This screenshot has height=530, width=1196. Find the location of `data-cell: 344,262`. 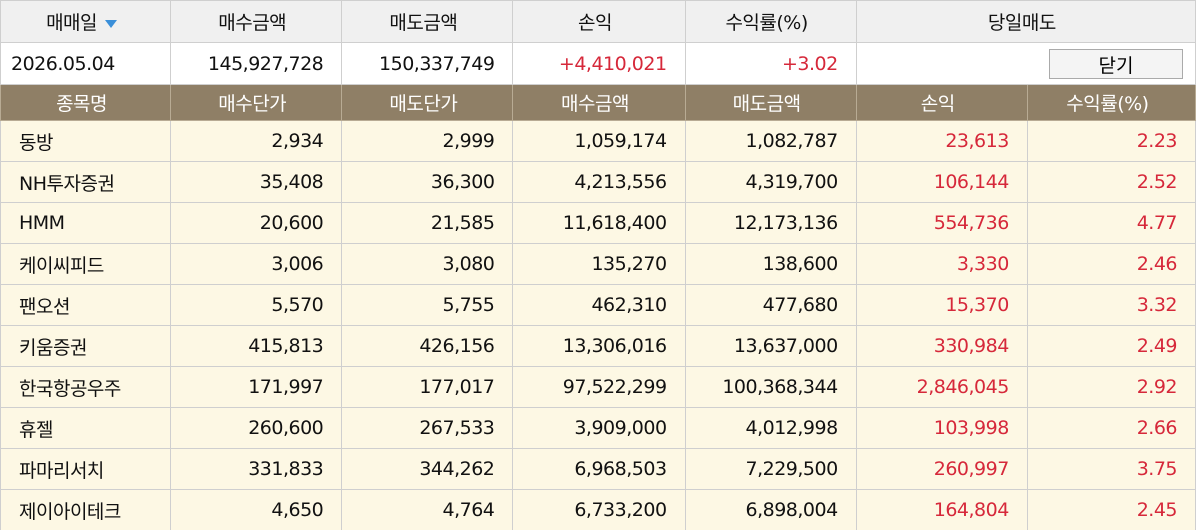

data-cell: 344,262 is located at coordinates (427, 469).